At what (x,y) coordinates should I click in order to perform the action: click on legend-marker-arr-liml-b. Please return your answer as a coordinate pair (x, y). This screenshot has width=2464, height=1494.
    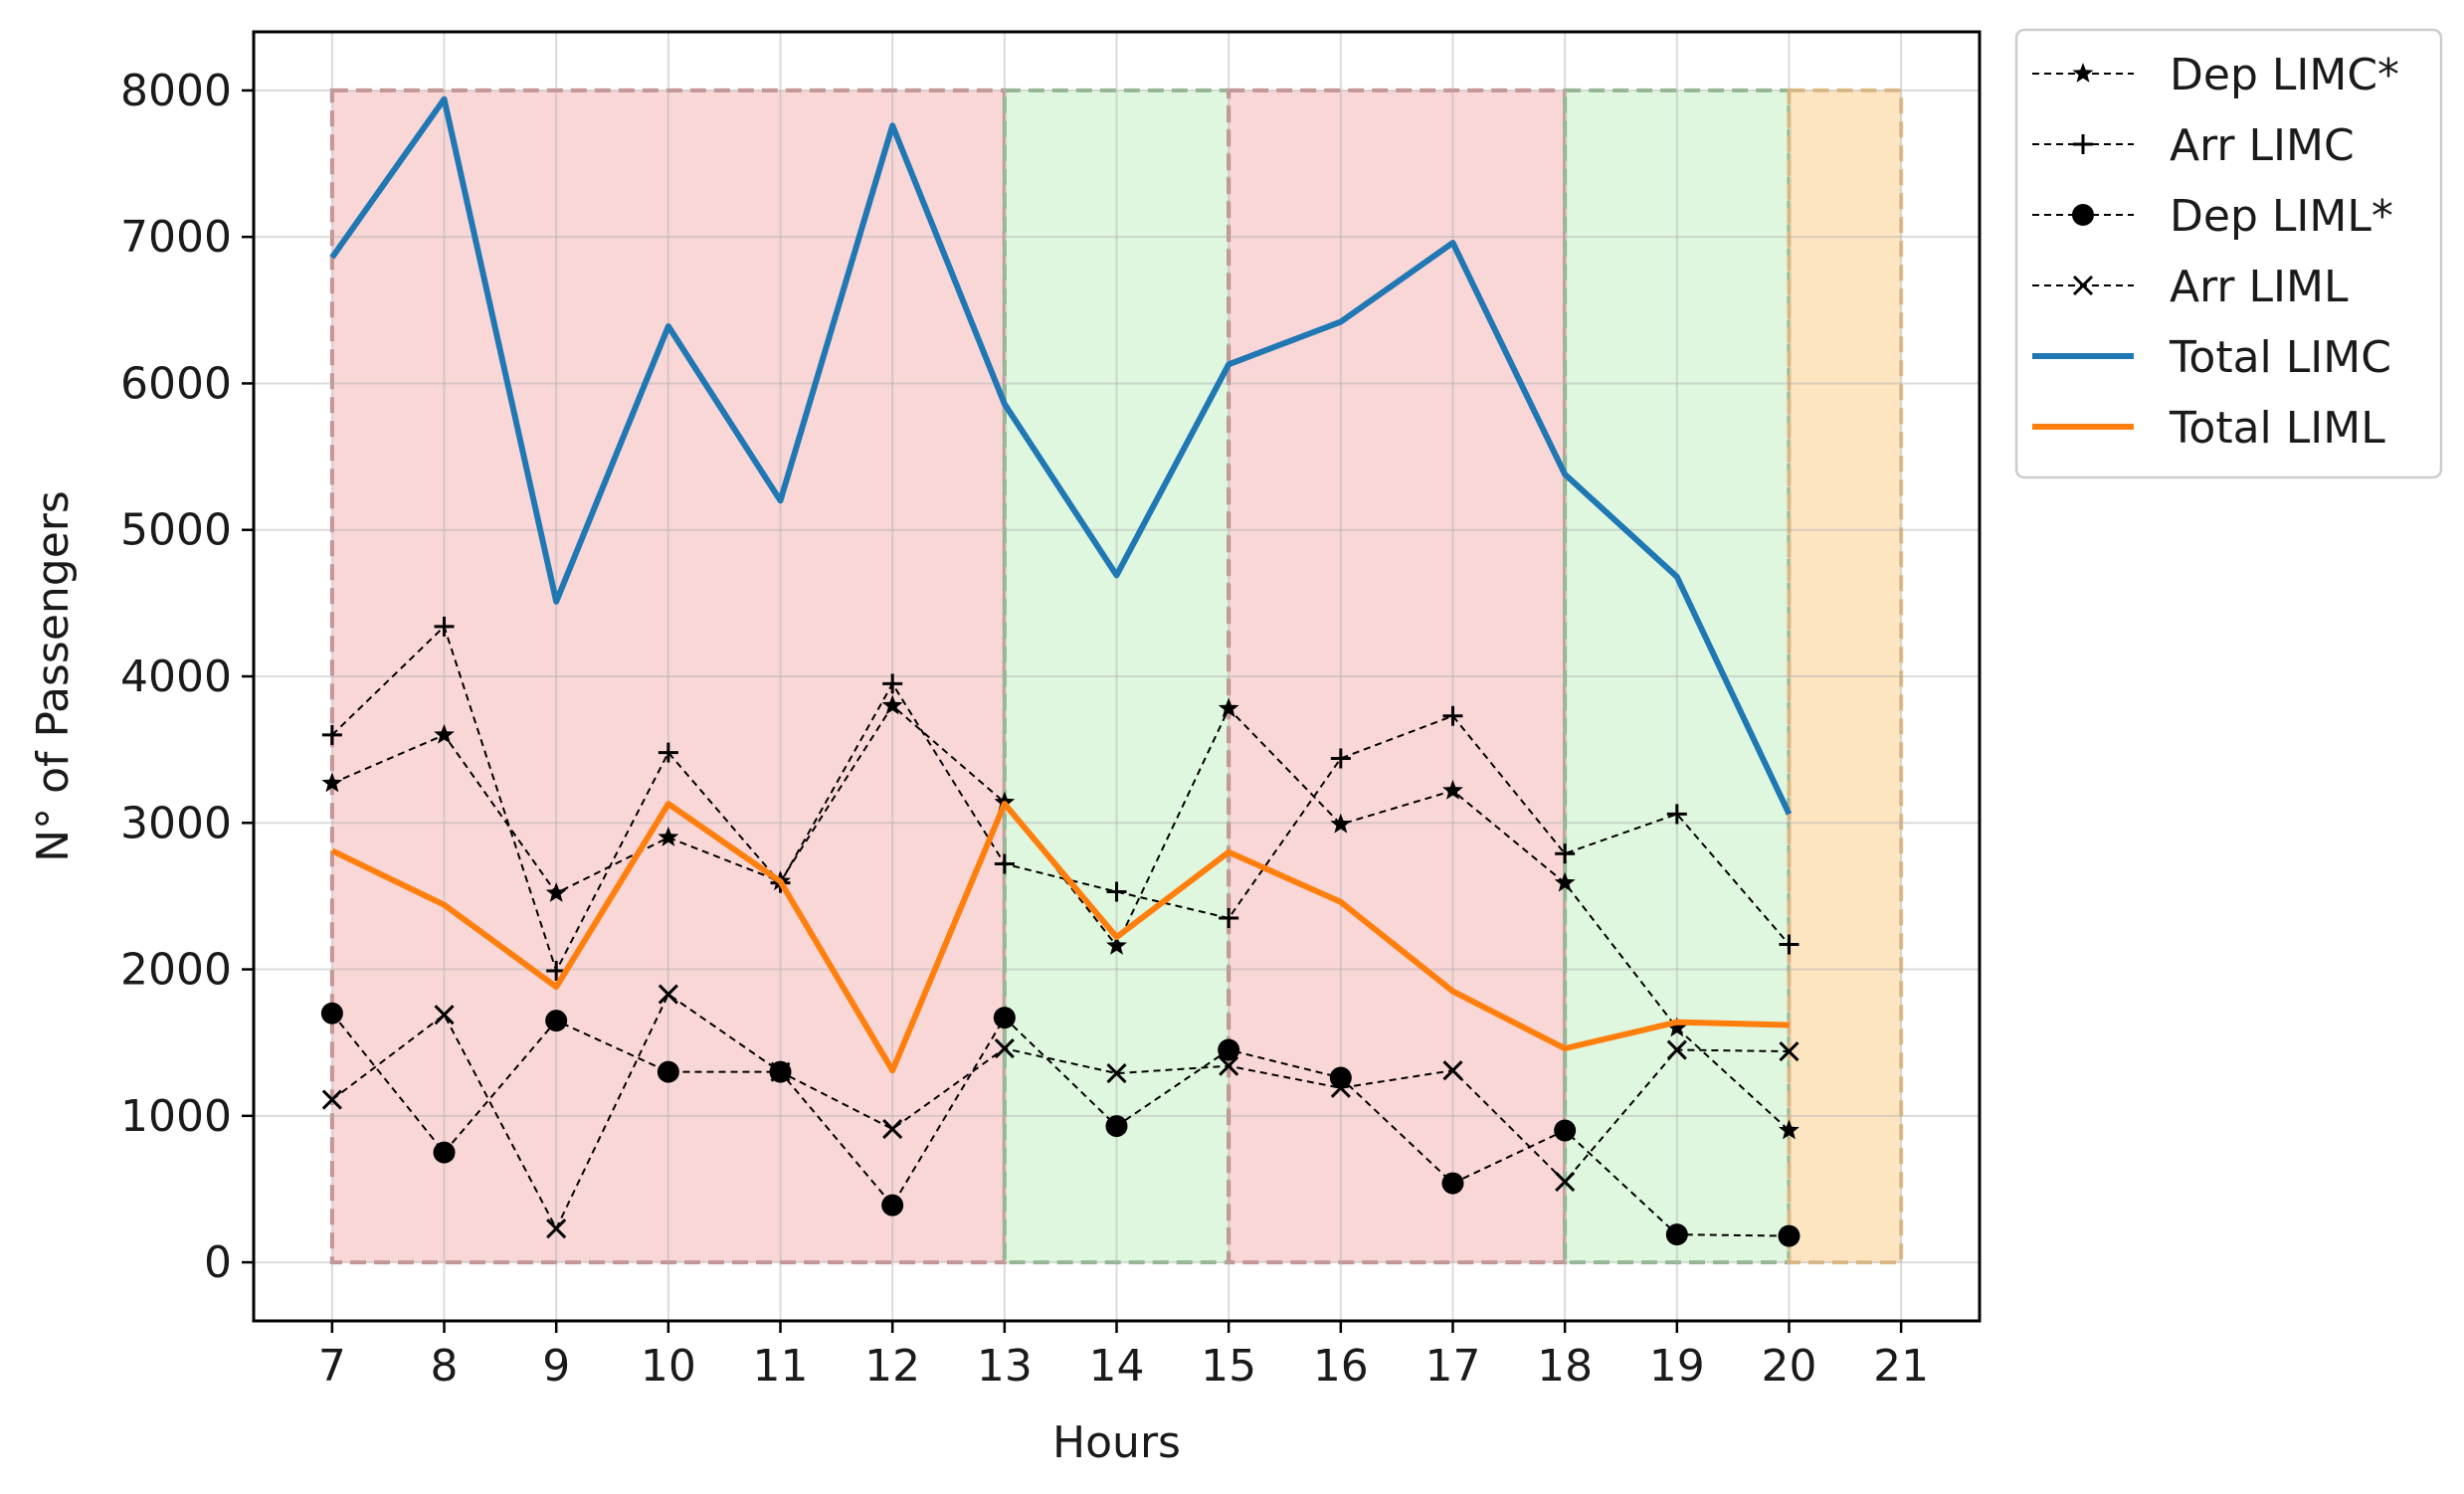
    Looking at the image, I should click on (2083, 285).